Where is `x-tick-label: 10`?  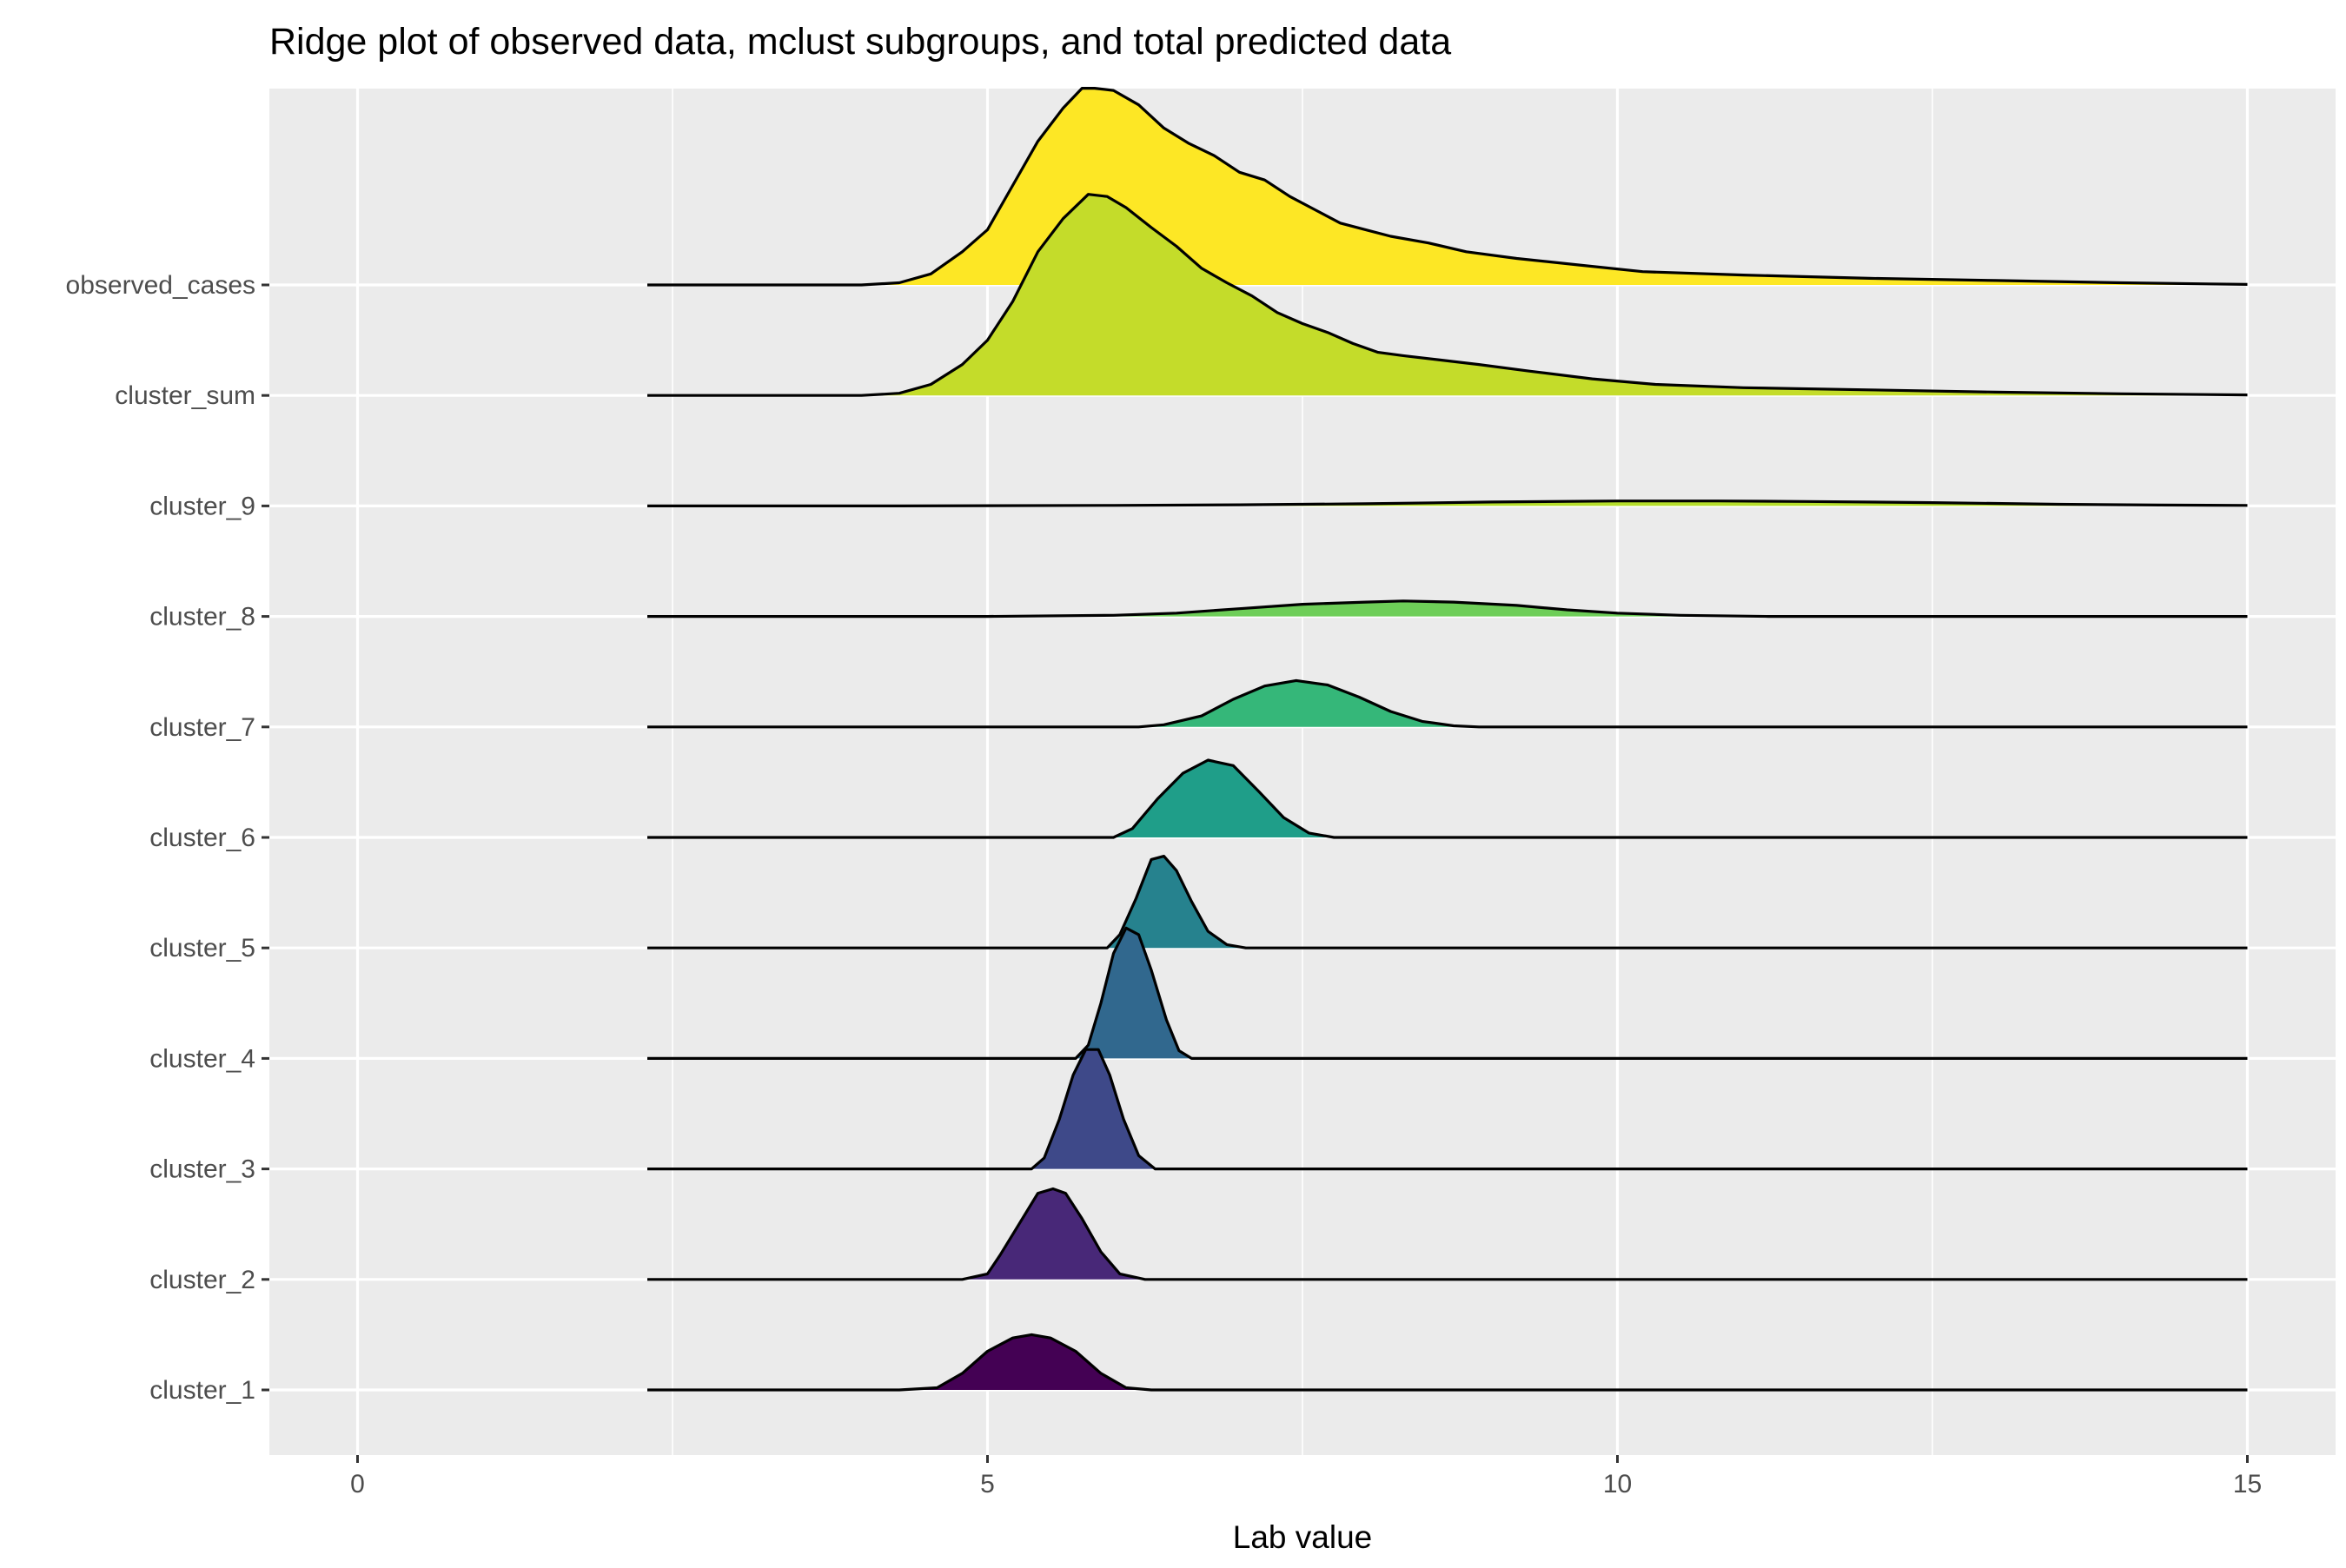 x-tick-label: 10 is located at coordinates (1618, 1484).